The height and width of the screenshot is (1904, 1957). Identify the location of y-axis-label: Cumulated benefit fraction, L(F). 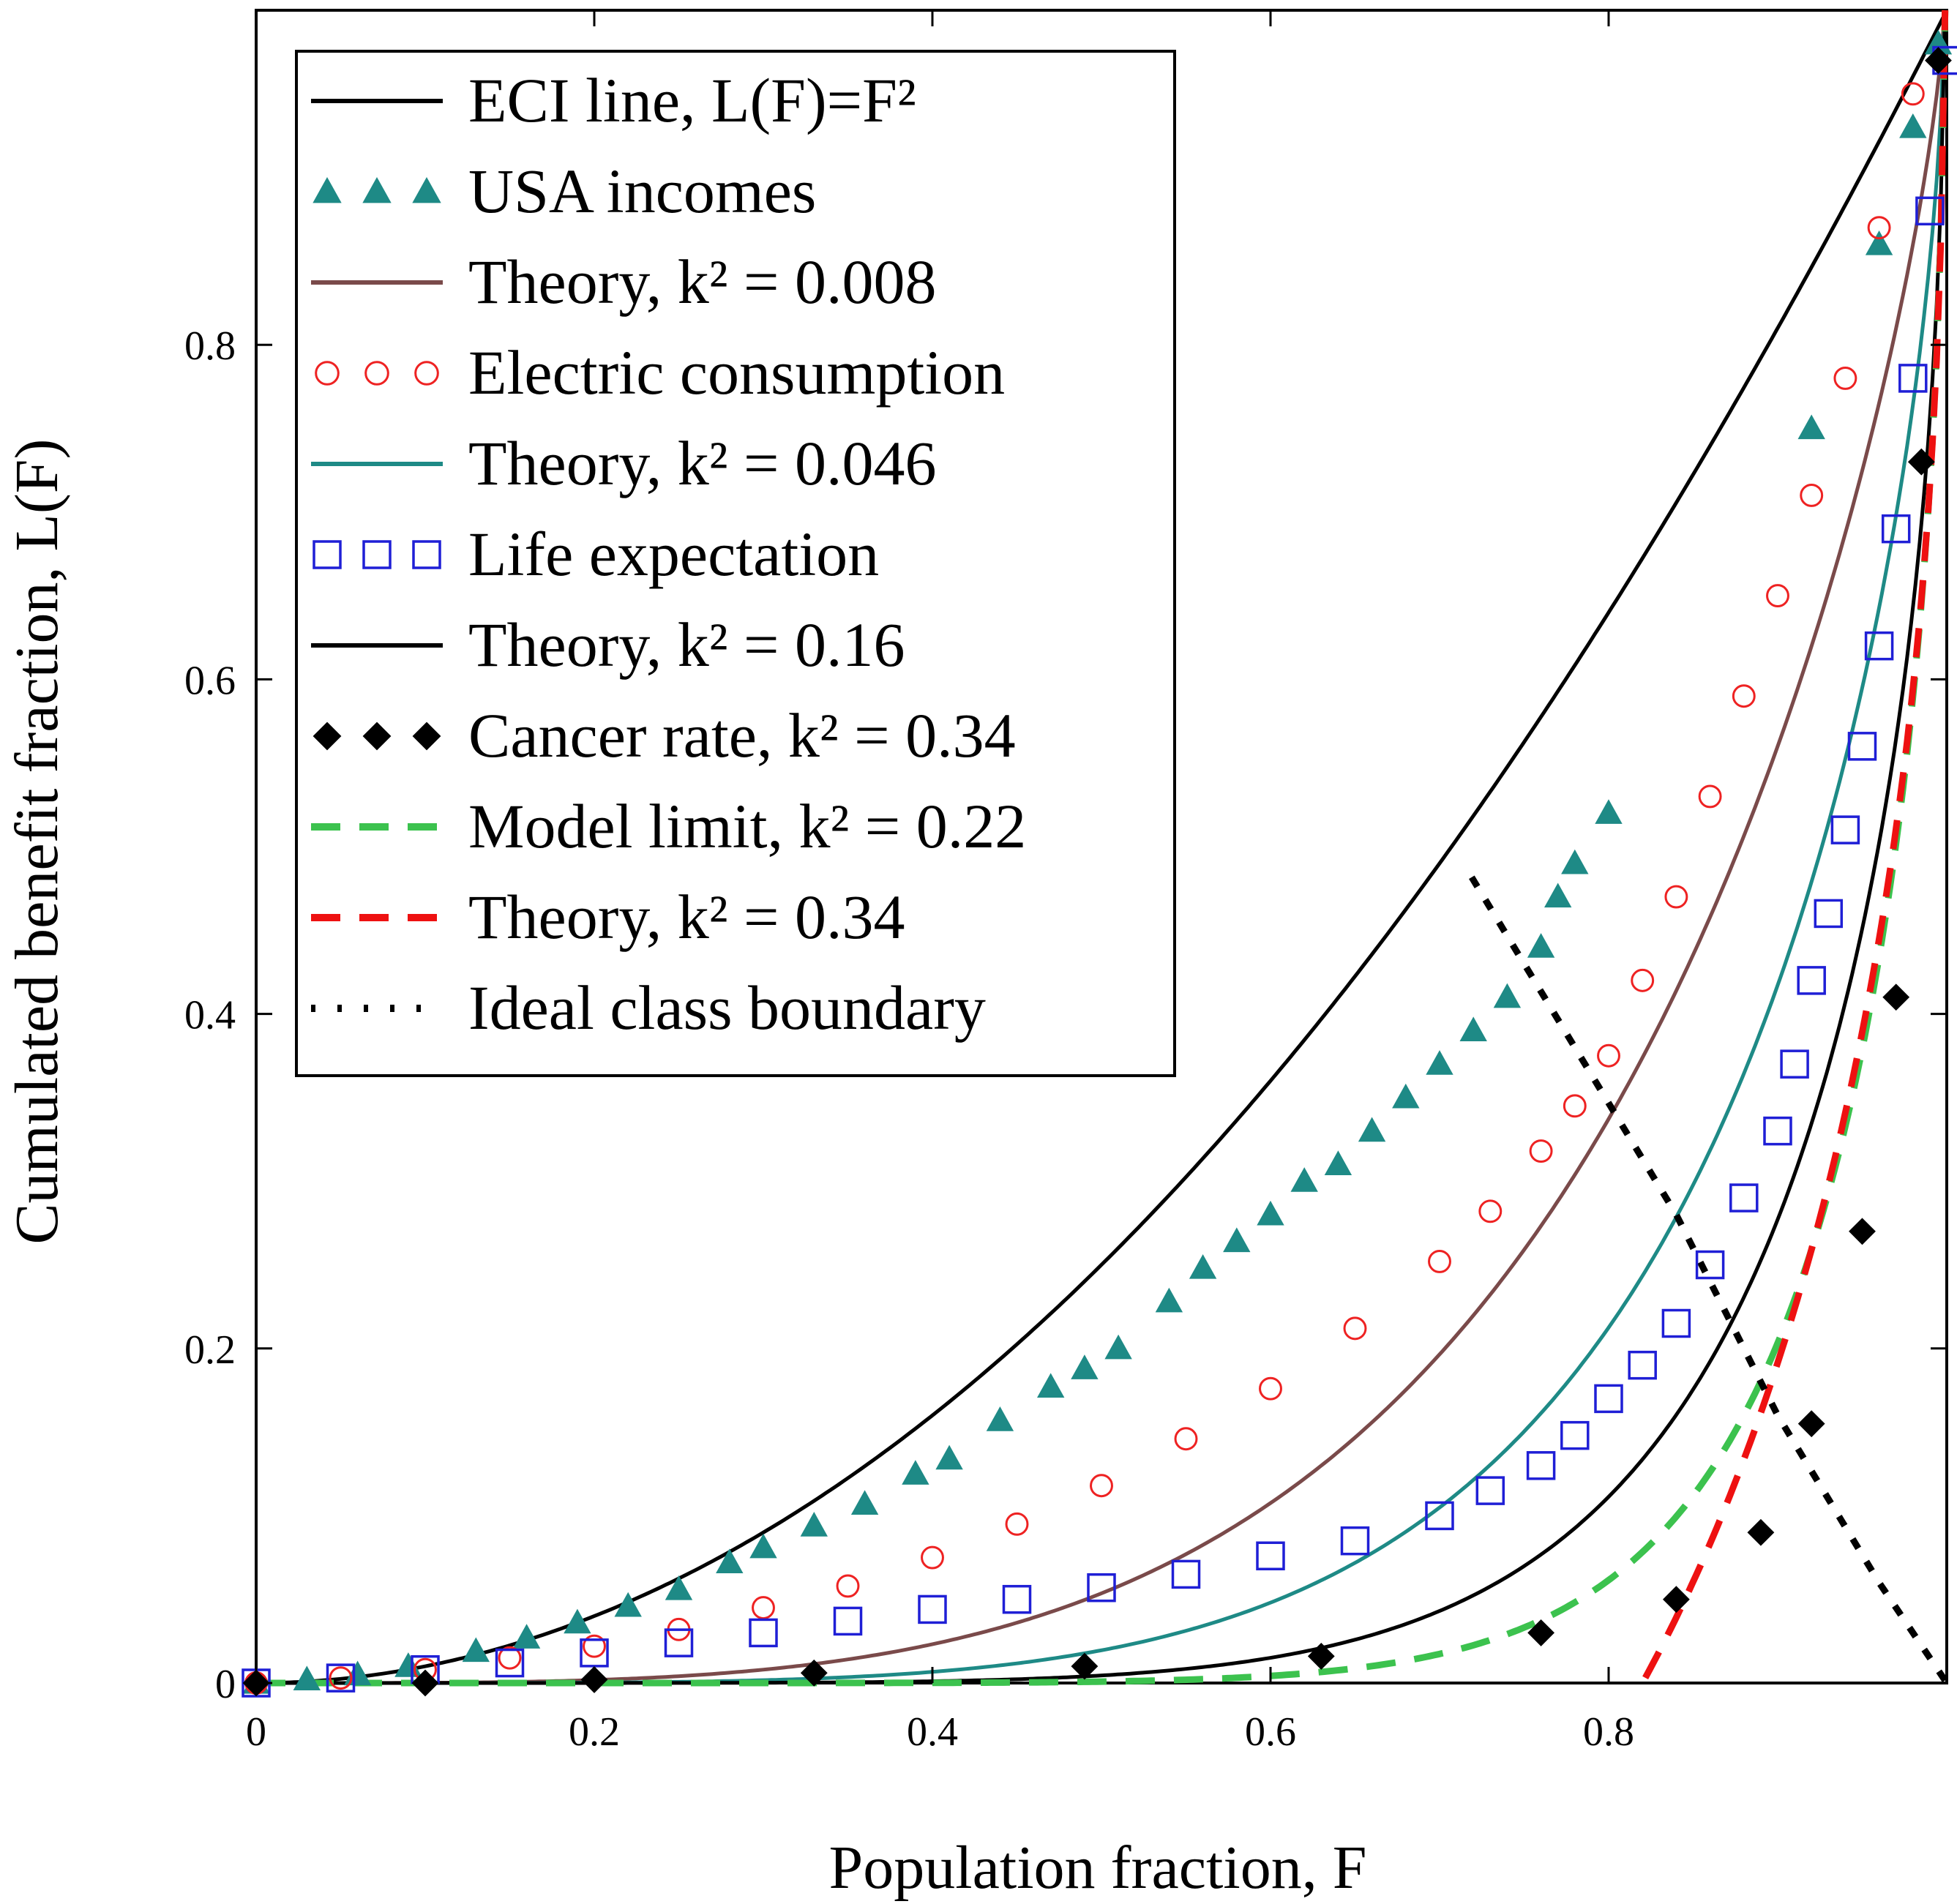
(37, 842).